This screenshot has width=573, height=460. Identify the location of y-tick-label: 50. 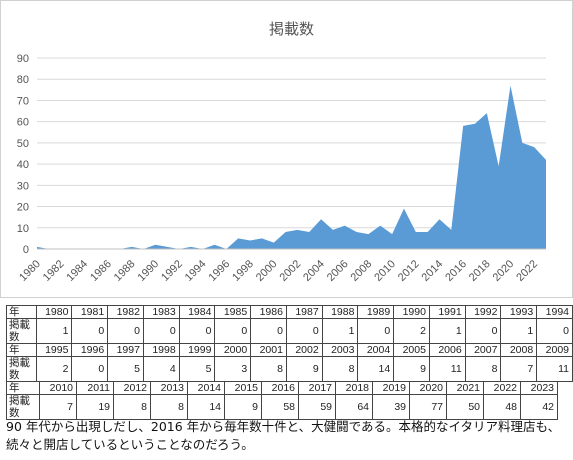
(23, 144).